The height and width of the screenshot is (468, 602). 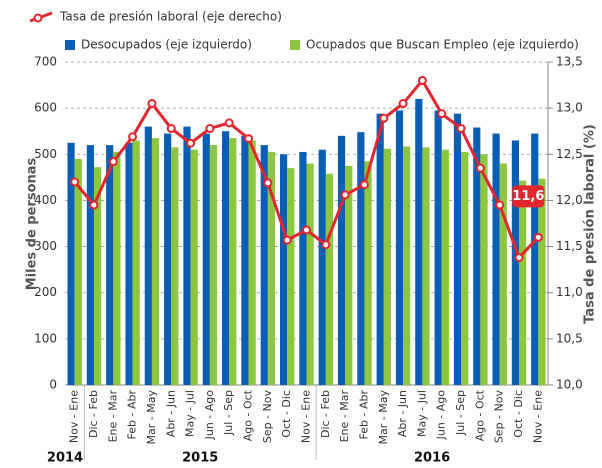 I want to click on x-tick-label: May - Jul, so click(x=190, y=413).